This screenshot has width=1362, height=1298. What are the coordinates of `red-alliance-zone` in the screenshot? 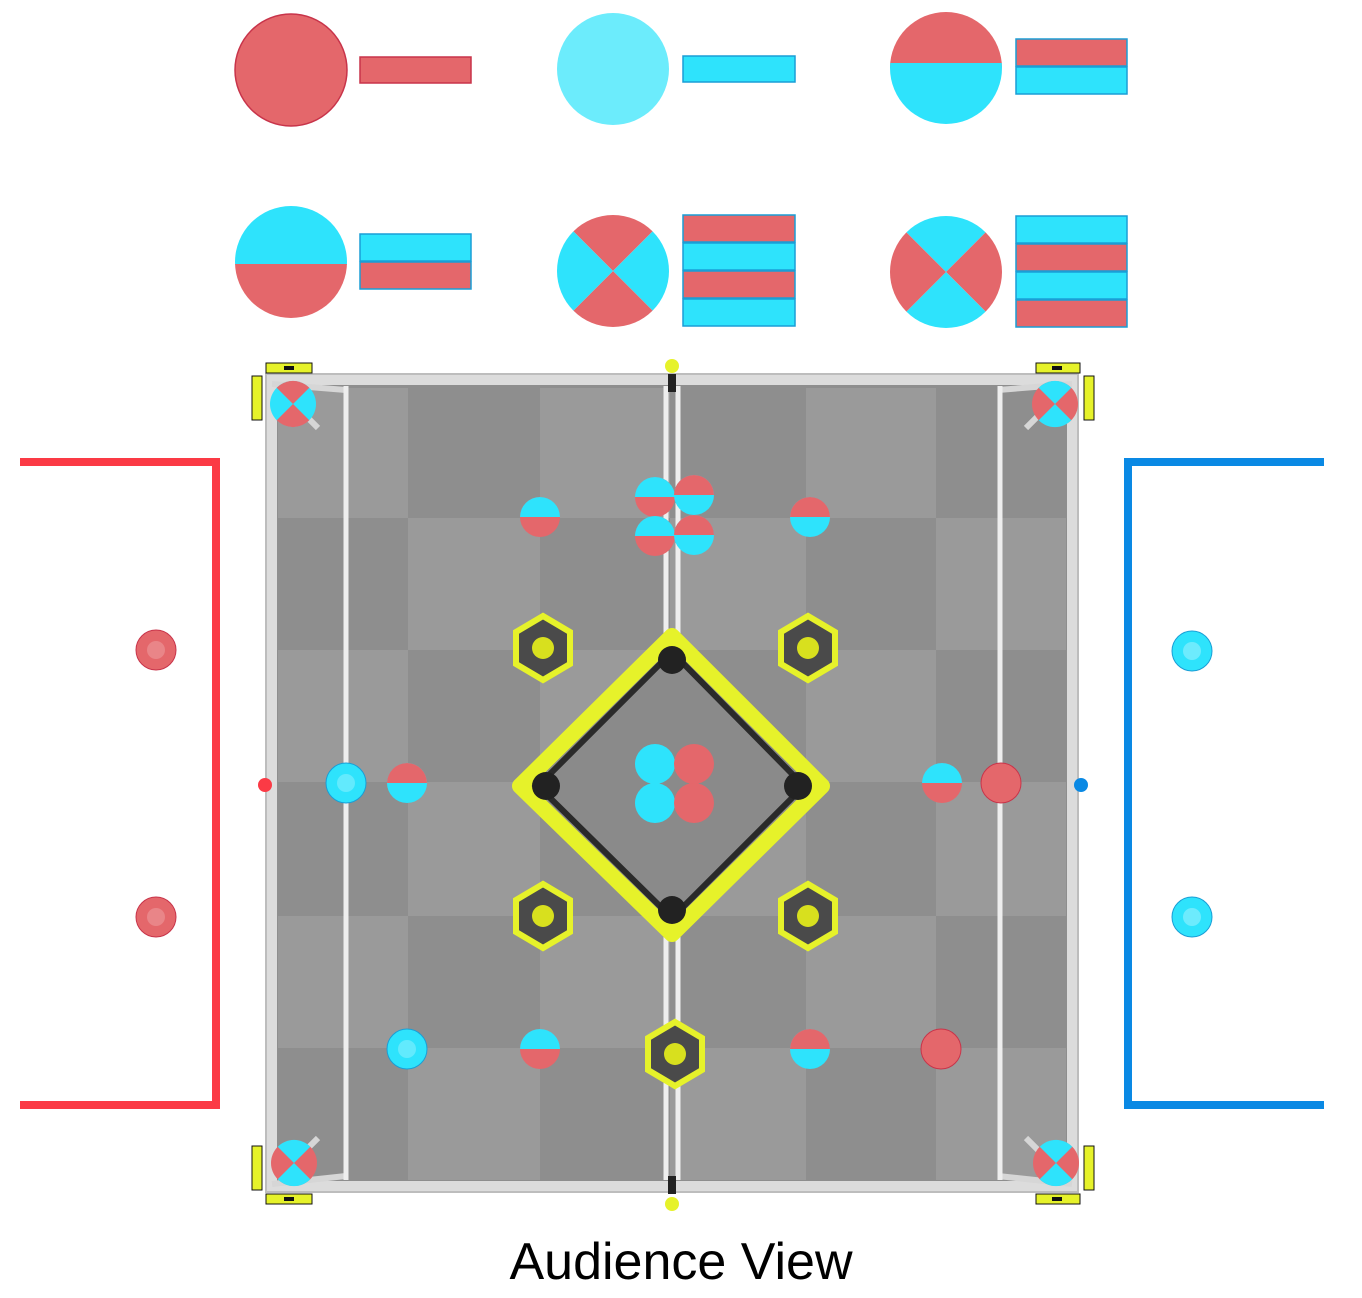 It's located at (120, 783).